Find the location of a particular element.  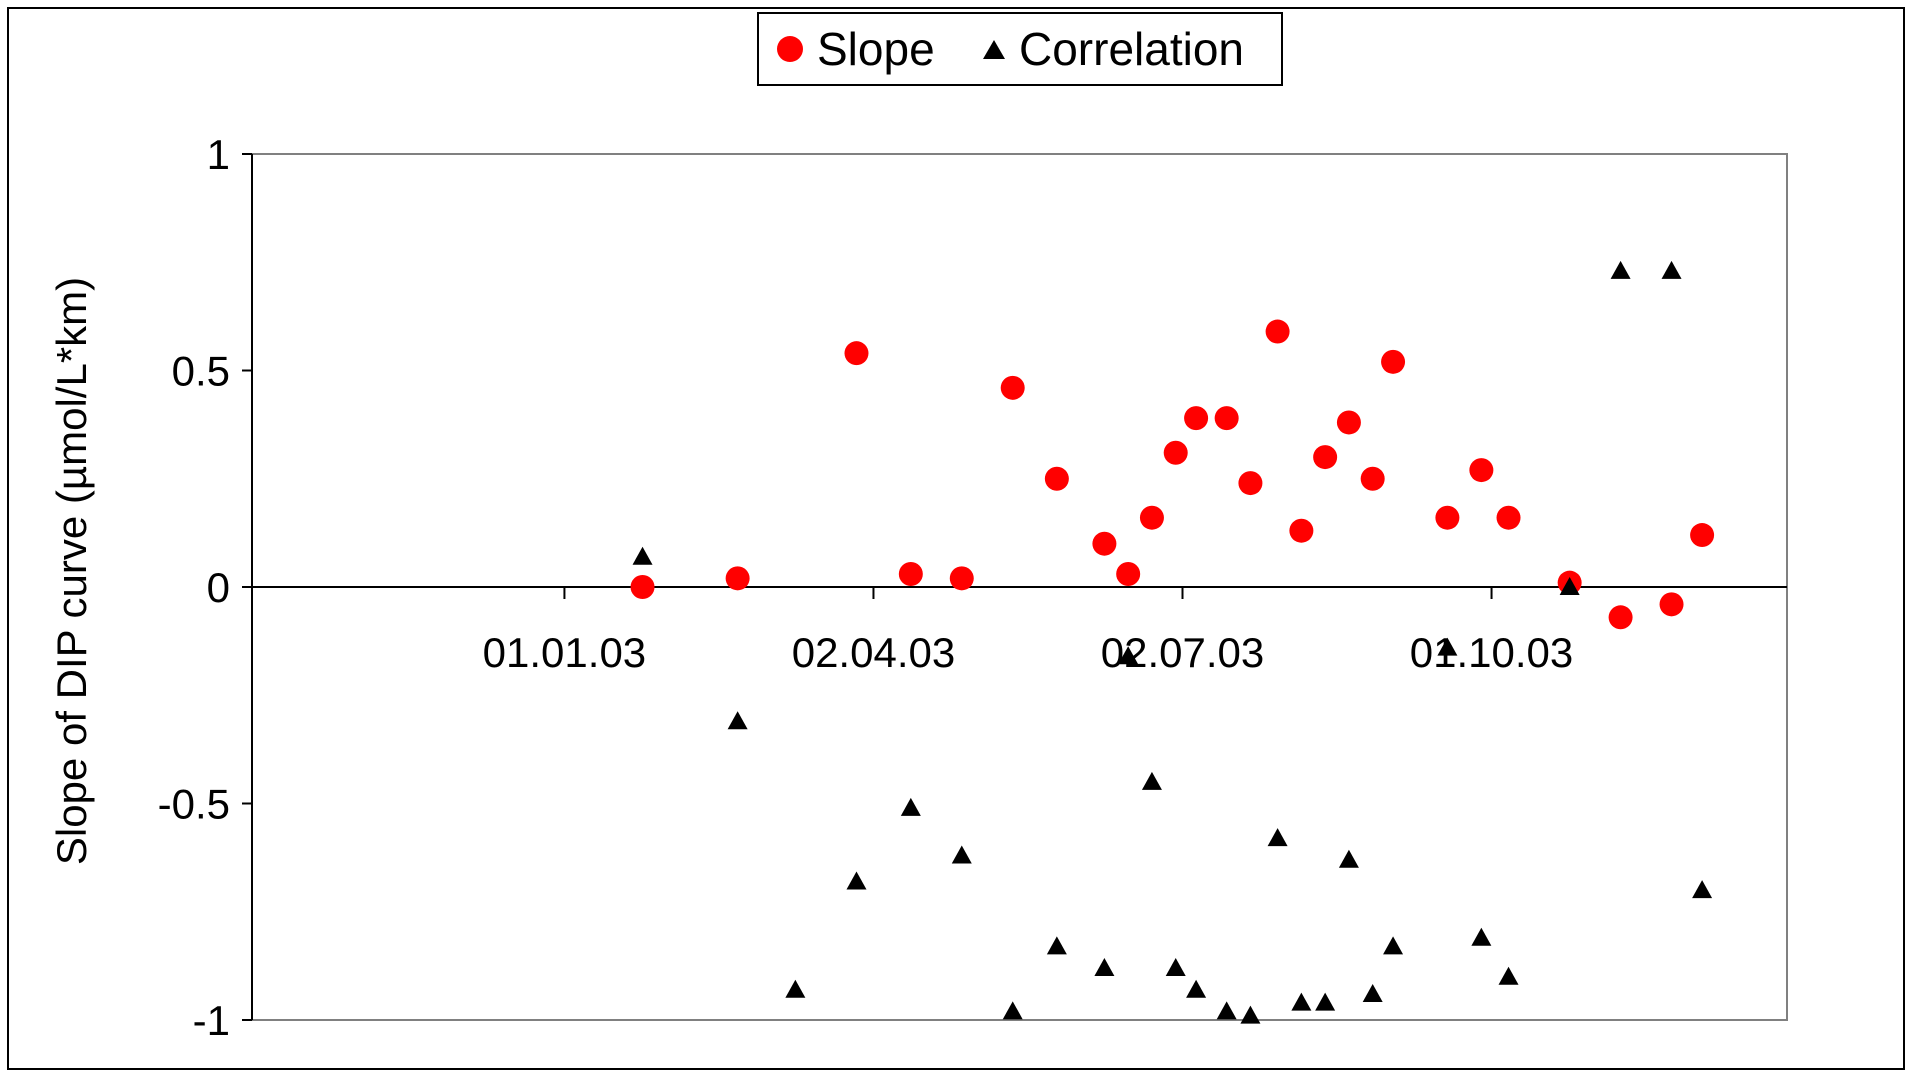

legend-label-slope: Slope is located at coordinates (876, 49).